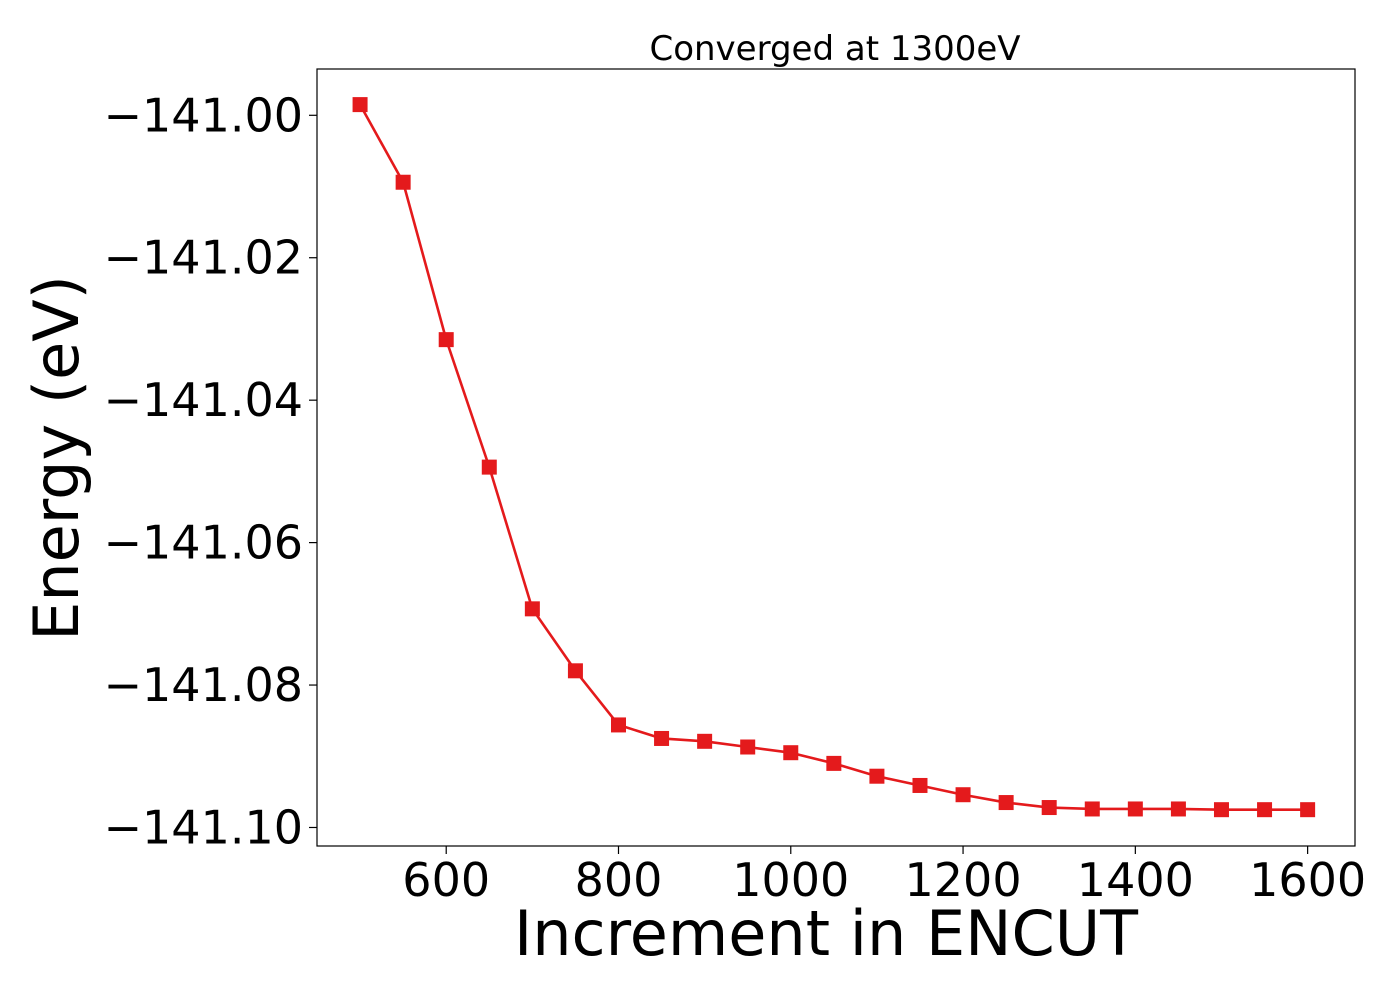 This screenshot has width=1400, height=1000. What do you see at coordinates (204, 827) in the screenshot?
I see `y-tick-label: −141.10` at bounding box center [204, 827].